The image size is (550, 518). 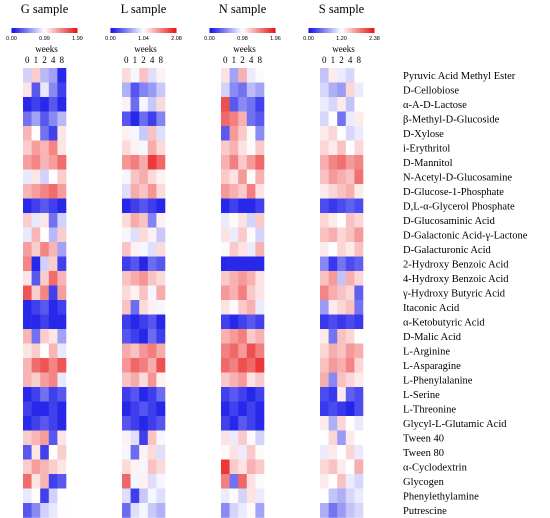 What do you see at coordinates (432, 337) in the screenshot?
I see `substrate-label: D-Malic Acid` at bounding box center [432, 337].